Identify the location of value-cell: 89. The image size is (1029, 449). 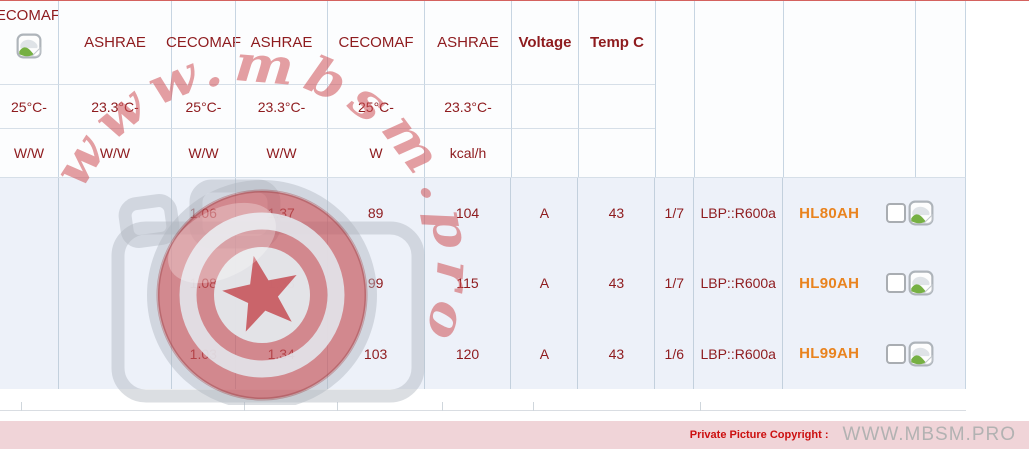
(375, 213).